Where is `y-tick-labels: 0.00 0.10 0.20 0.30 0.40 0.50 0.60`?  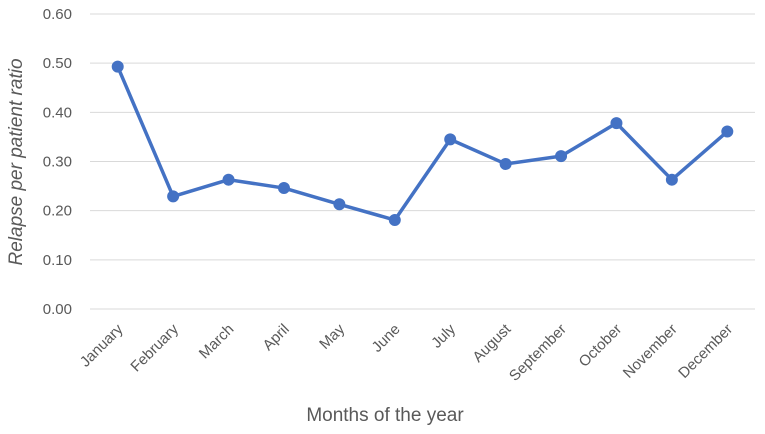 y-tick-labels: 0.00 0.10 0.20 0.30 0.40 0.50 0.60 is located at coordinates (57, 162).